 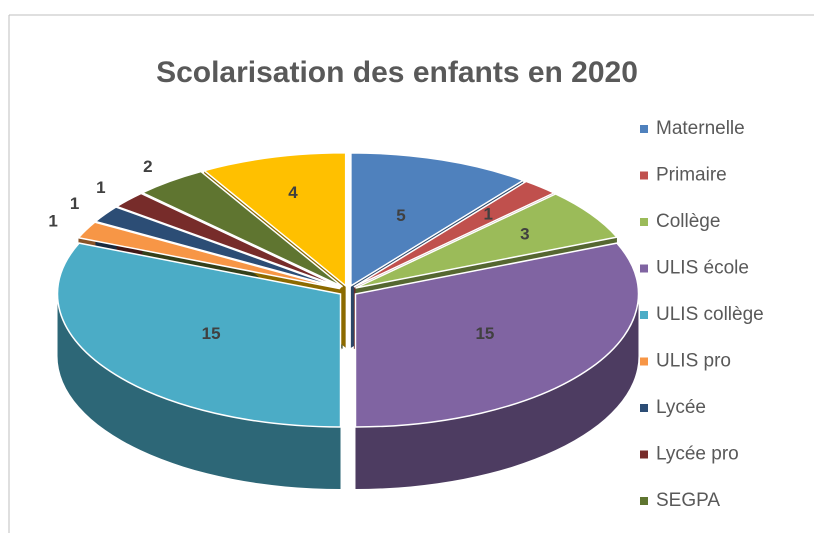 I want to click on legend-label: SEGPA, so click(x=688, y=500).